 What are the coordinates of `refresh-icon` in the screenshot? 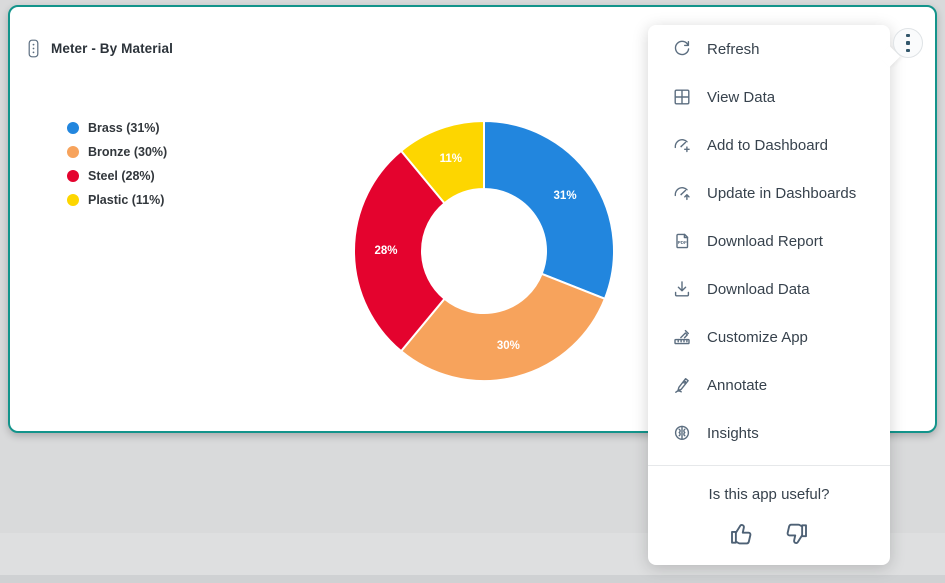 It's located at (682, 49).